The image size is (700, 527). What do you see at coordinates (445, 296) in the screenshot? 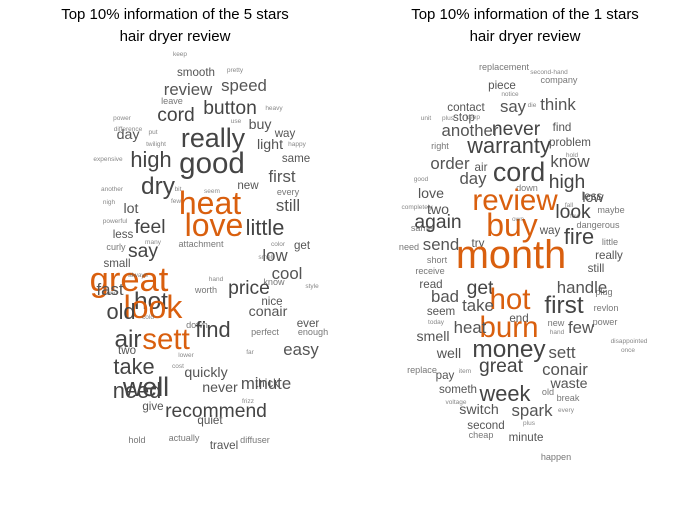
I see `cloud-word: bad` at bounding box center [445, 296].